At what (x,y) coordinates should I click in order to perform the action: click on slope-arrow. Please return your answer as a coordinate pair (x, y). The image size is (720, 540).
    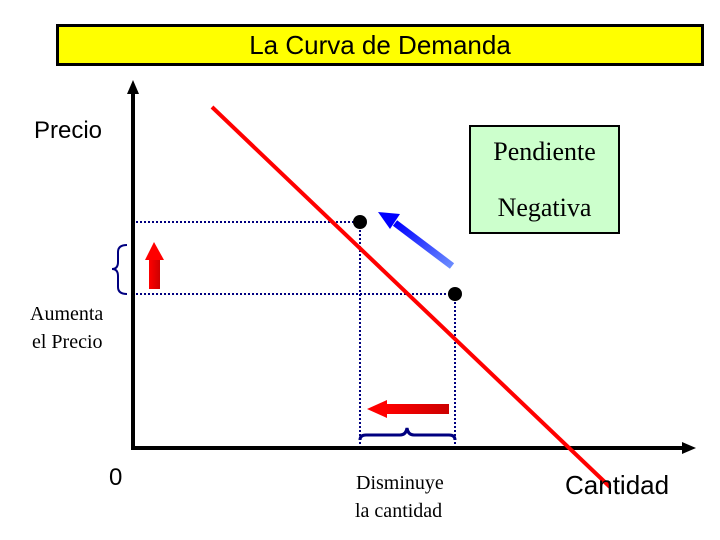
    Looking at the image, I should click on (423, 244).